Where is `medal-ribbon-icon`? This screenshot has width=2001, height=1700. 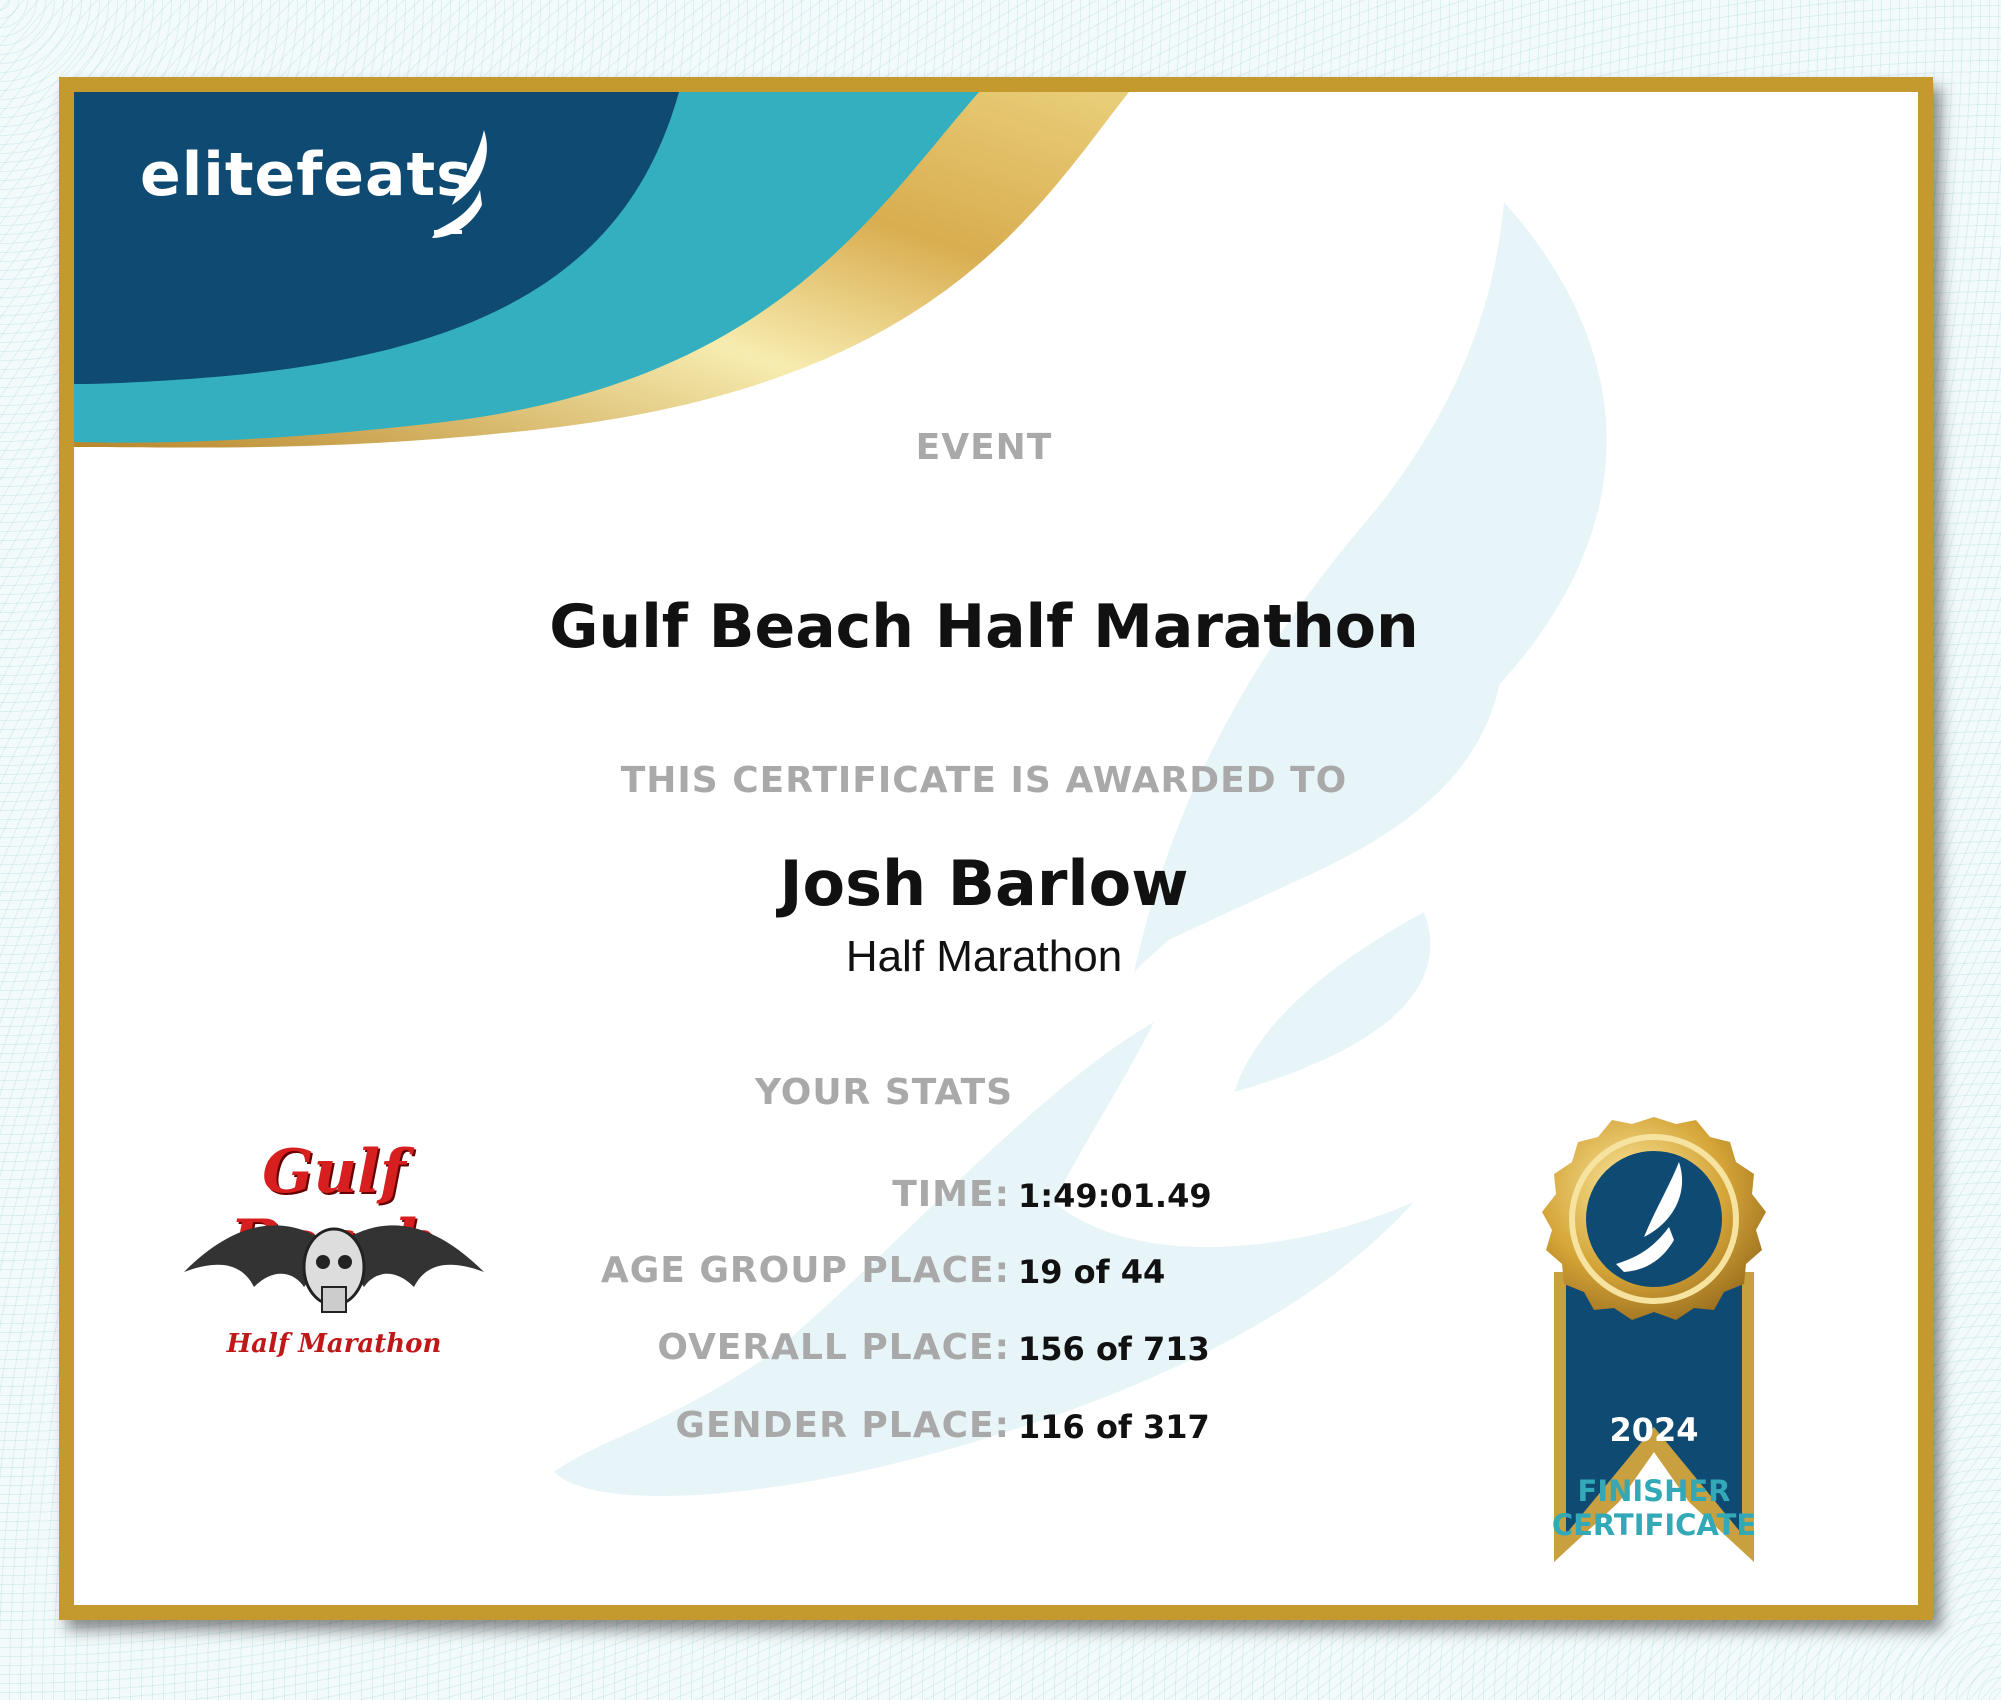 medal-ribbon-icon is located at coordinates (1654, 1339).